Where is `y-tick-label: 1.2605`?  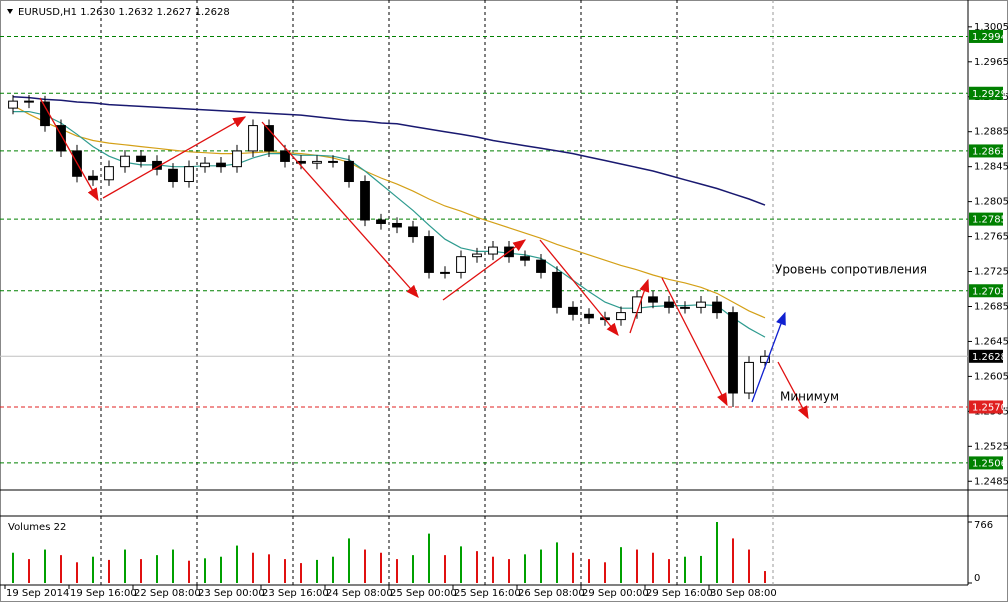 y-tick-label: 1.2605 is located at coordinates (991, 376).